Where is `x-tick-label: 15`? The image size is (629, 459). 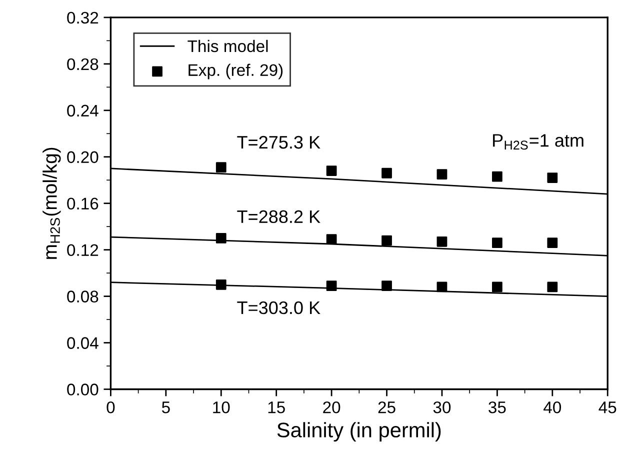 x-tick-label: 15 is located at coordinates (276, 408).